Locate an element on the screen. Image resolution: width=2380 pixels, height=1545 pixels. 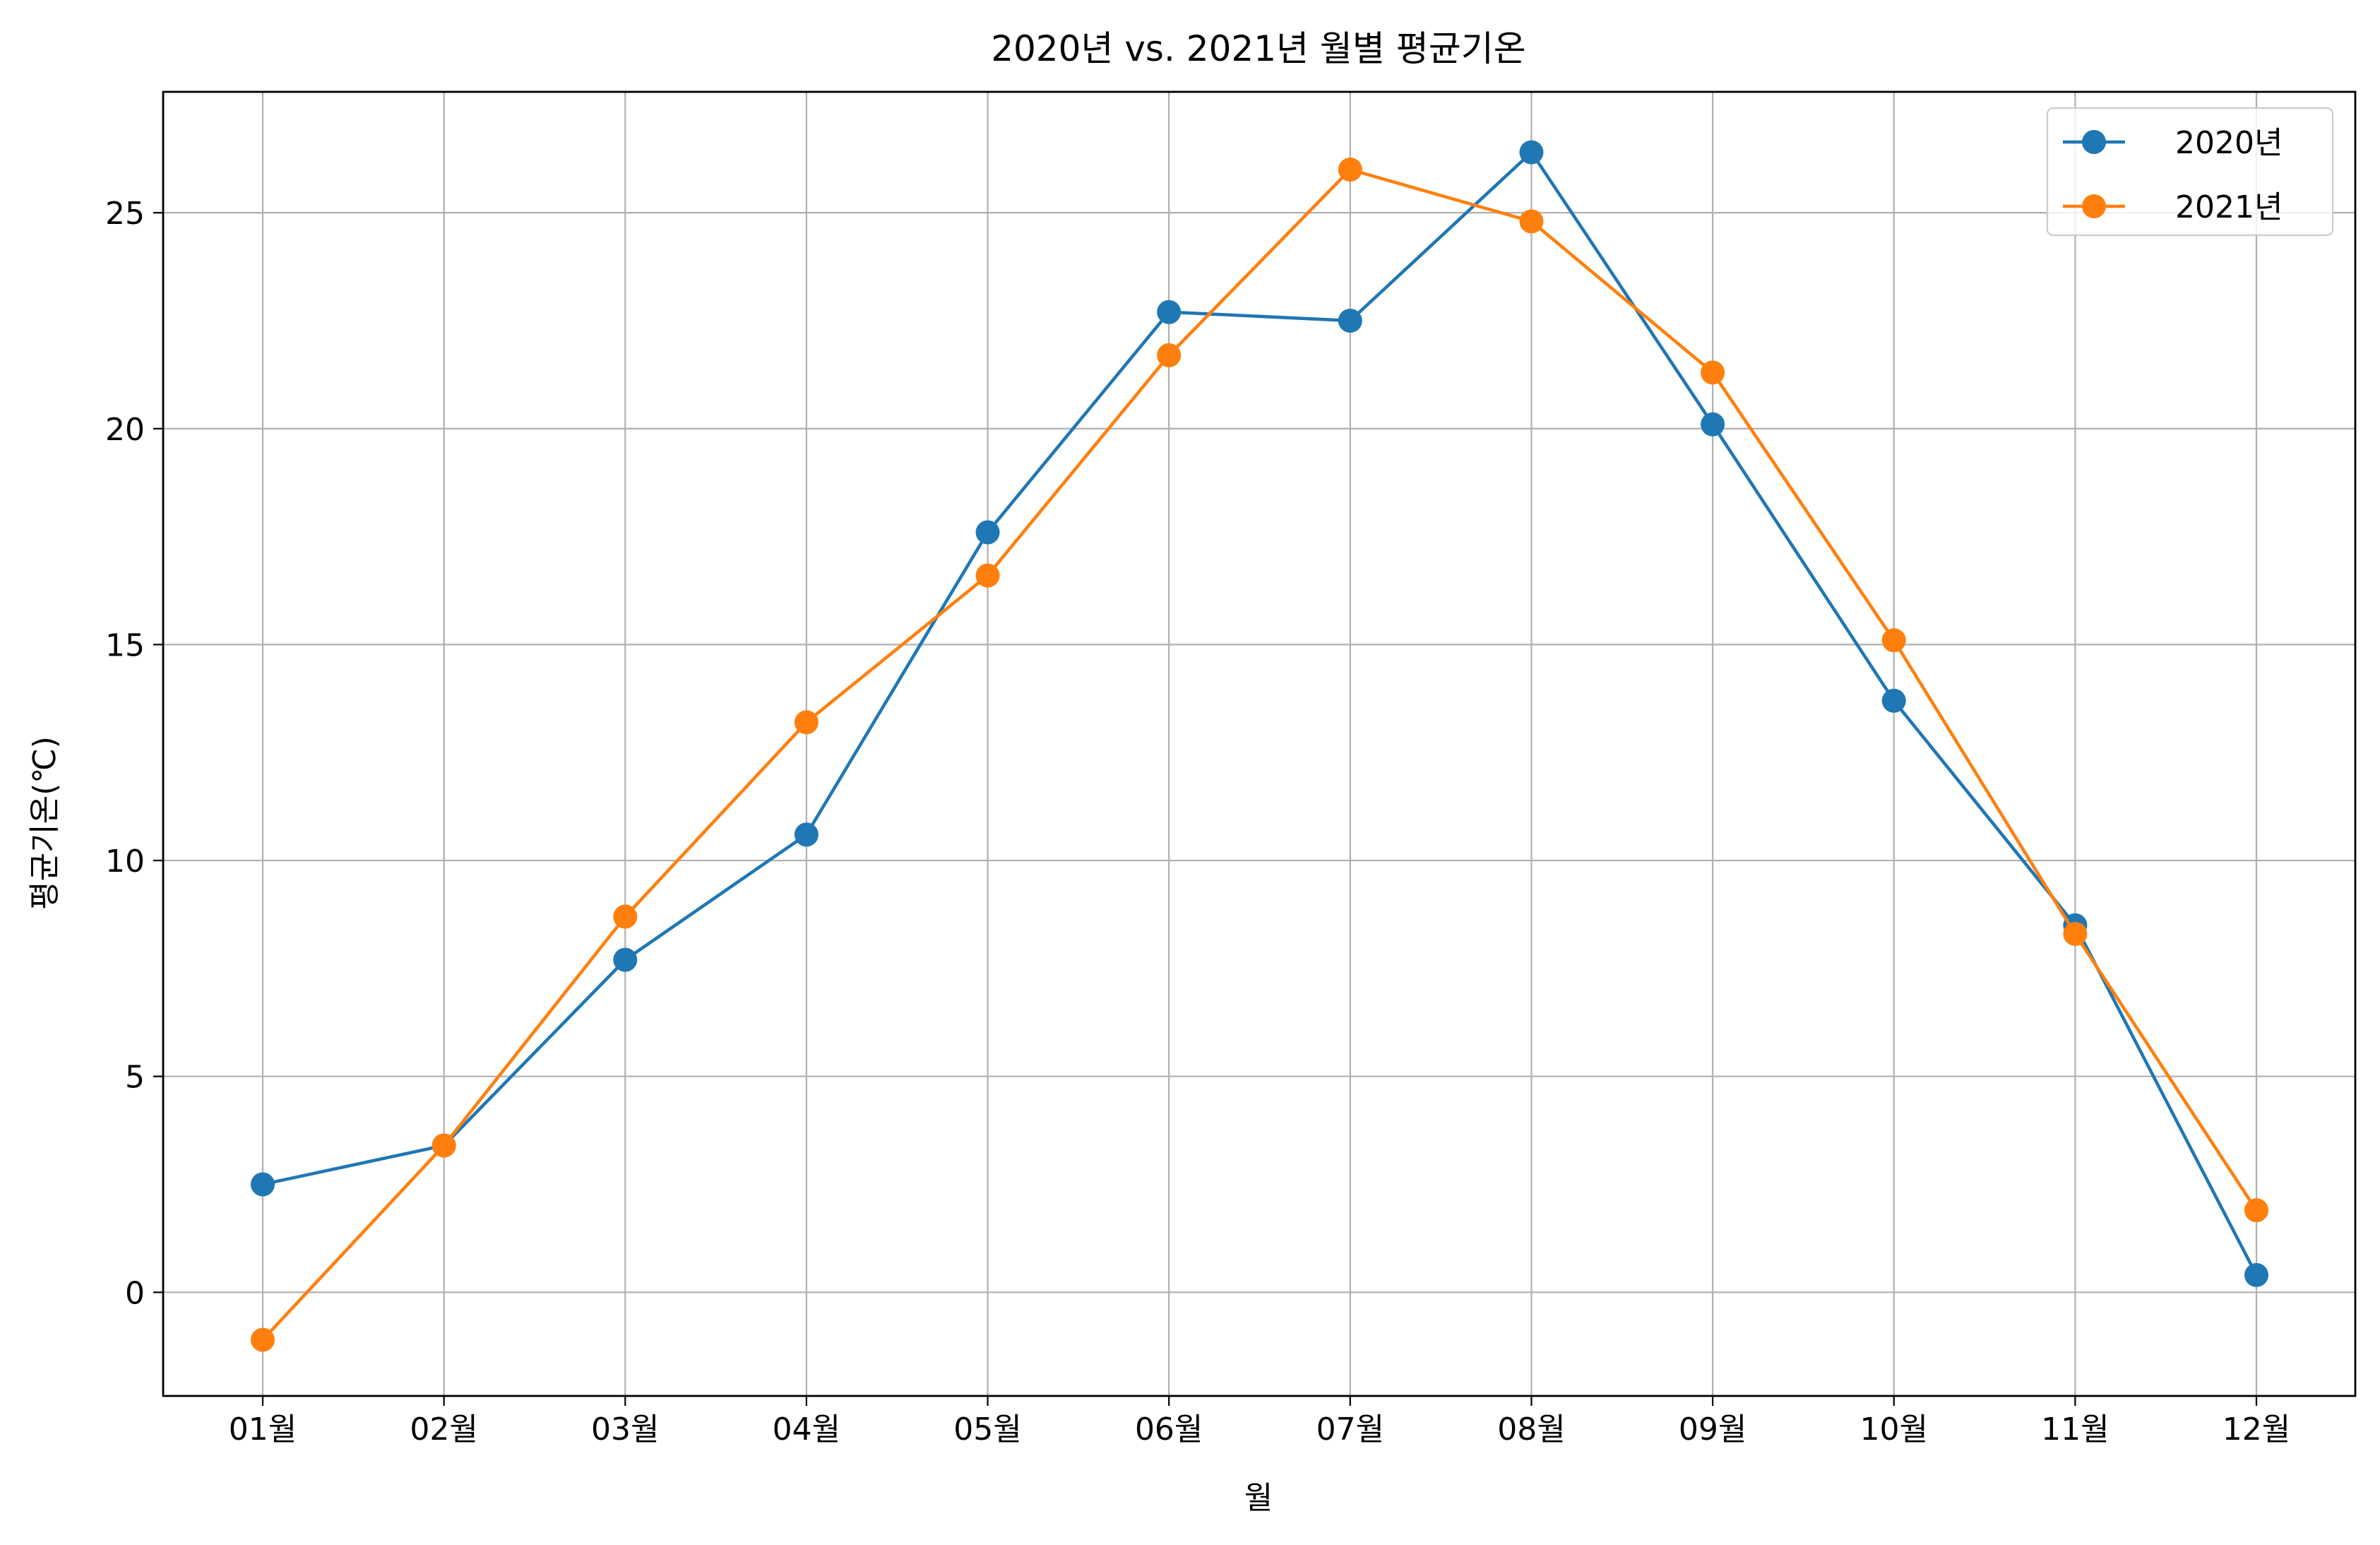
x-tick-label: 09월 is located at coordinates (1713, 1429).